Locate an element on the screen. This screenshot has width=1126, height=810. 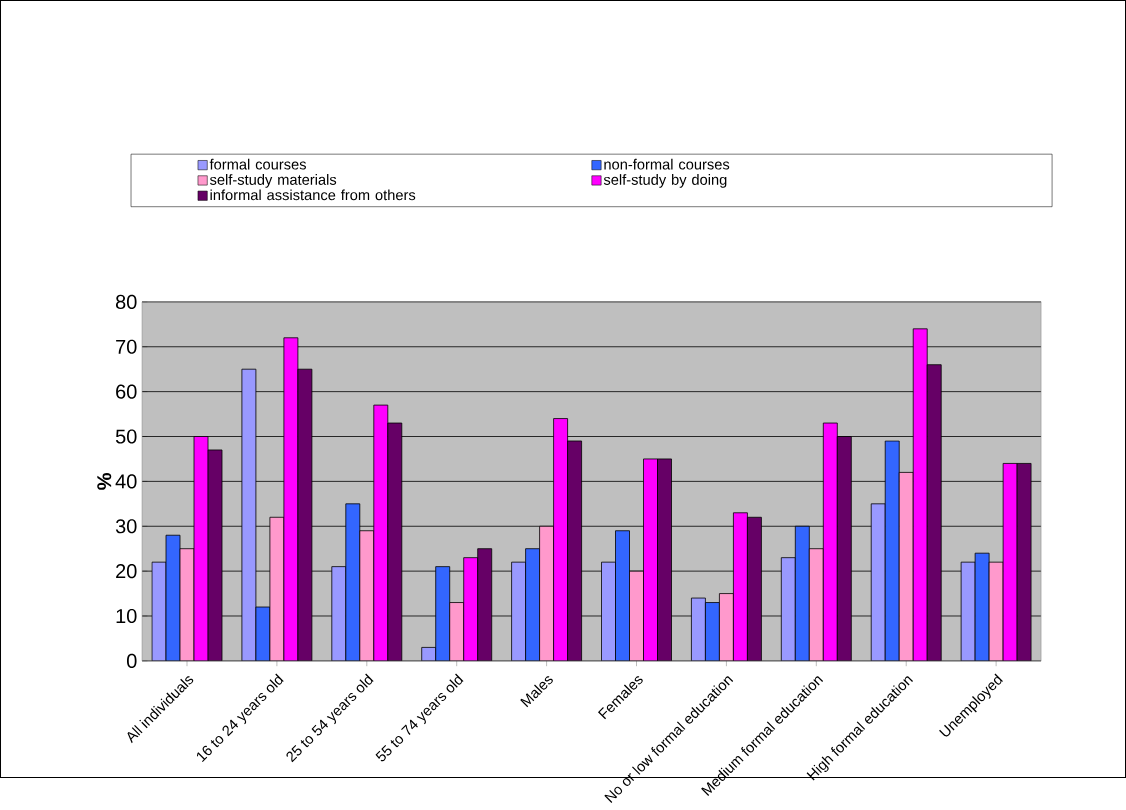
y-tick-label: 80 is located at coordinates (126, 301).